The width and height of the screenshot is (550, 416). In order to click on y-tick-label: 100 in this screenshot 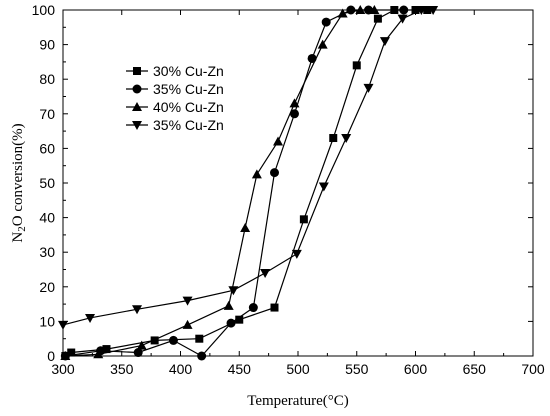, I will do `click(44, 10)`.